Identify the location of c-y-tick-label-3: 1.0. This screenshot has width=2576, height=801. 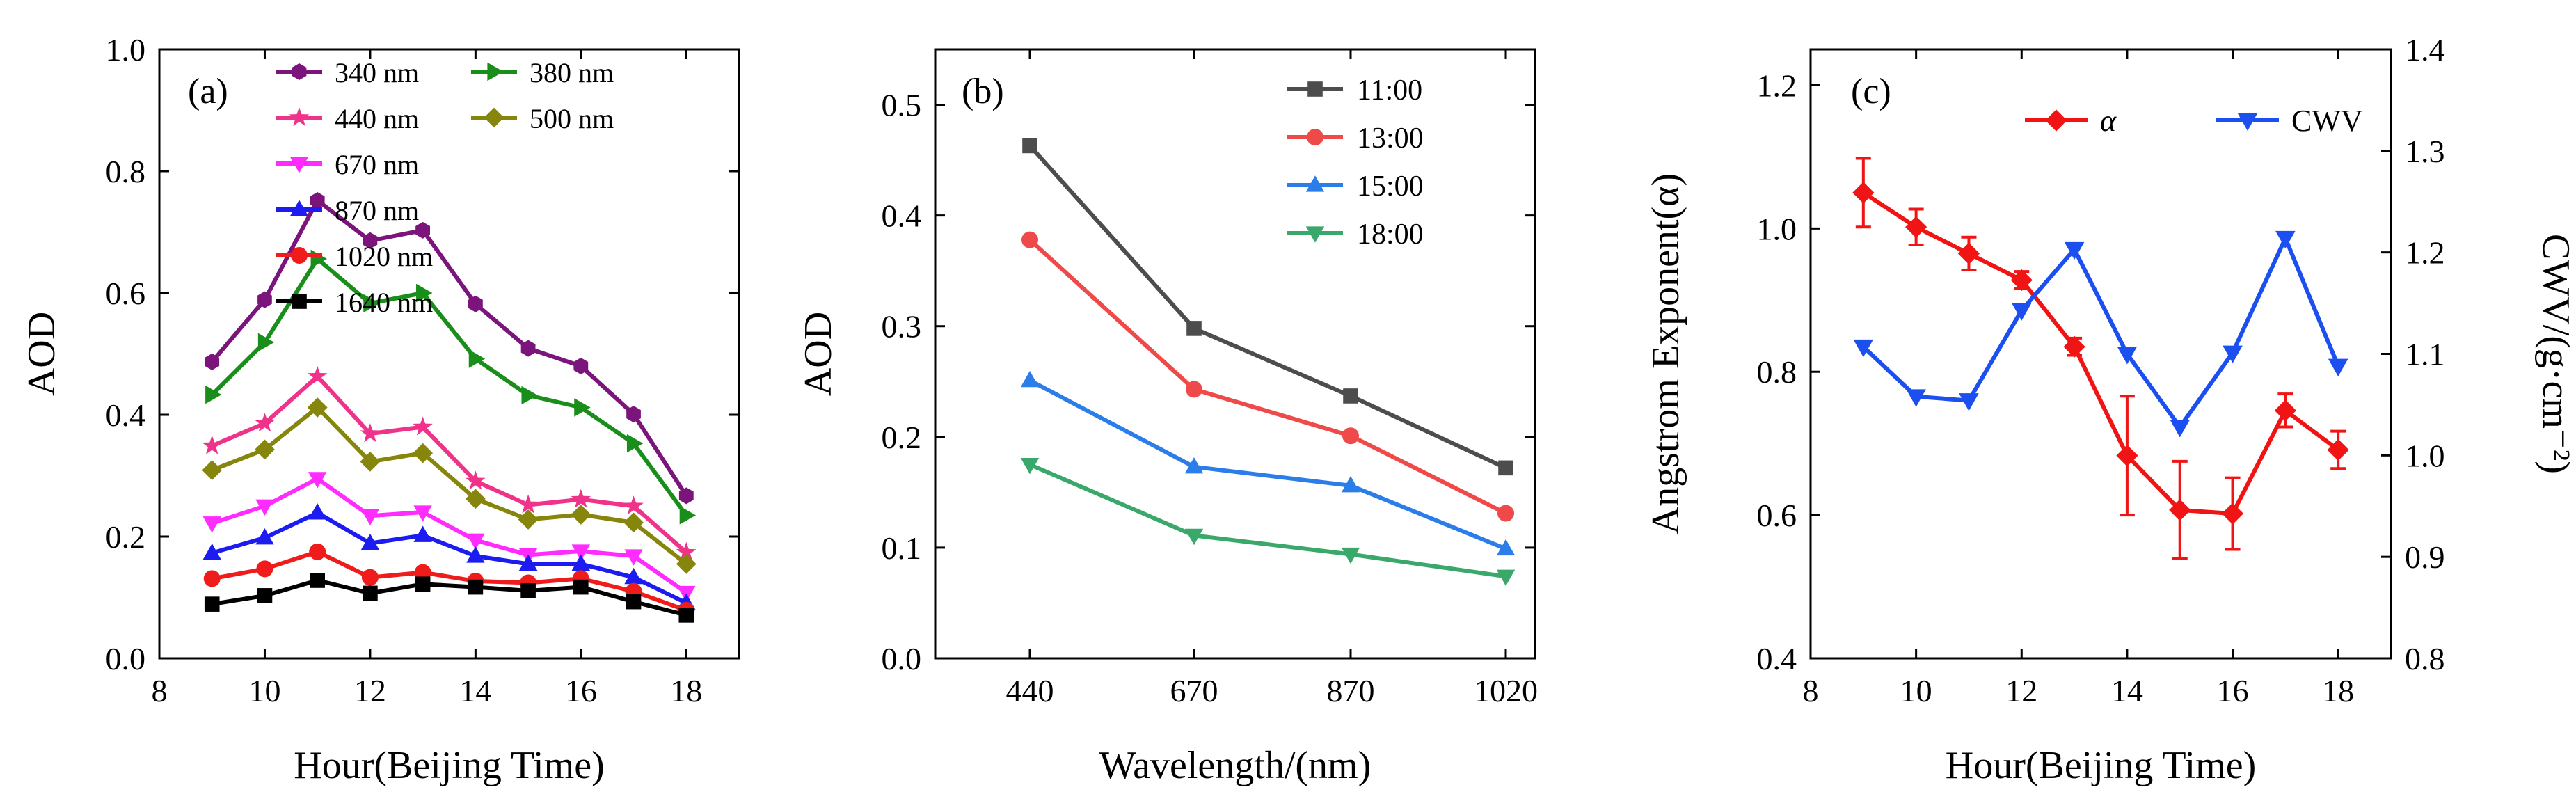
(1777, 228).